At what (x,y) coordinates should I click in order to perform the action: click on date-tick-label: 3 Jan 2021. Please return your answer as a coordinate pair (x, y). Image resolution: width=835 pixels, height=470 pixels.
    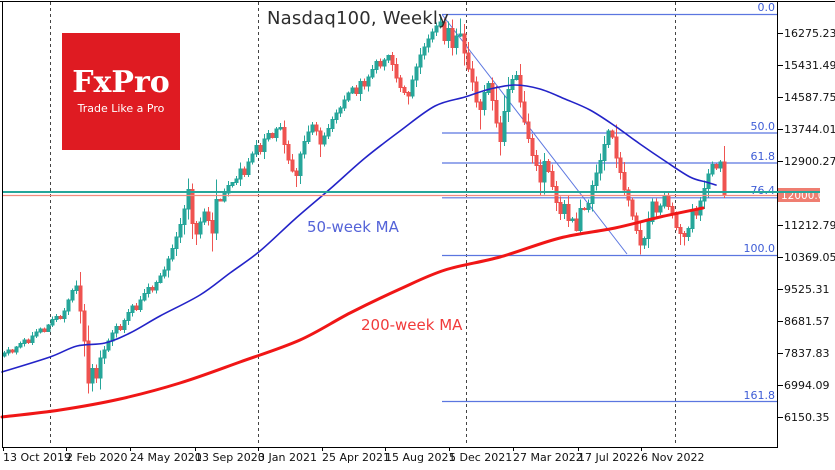
    Looking at the image, I should click on (287, 457).